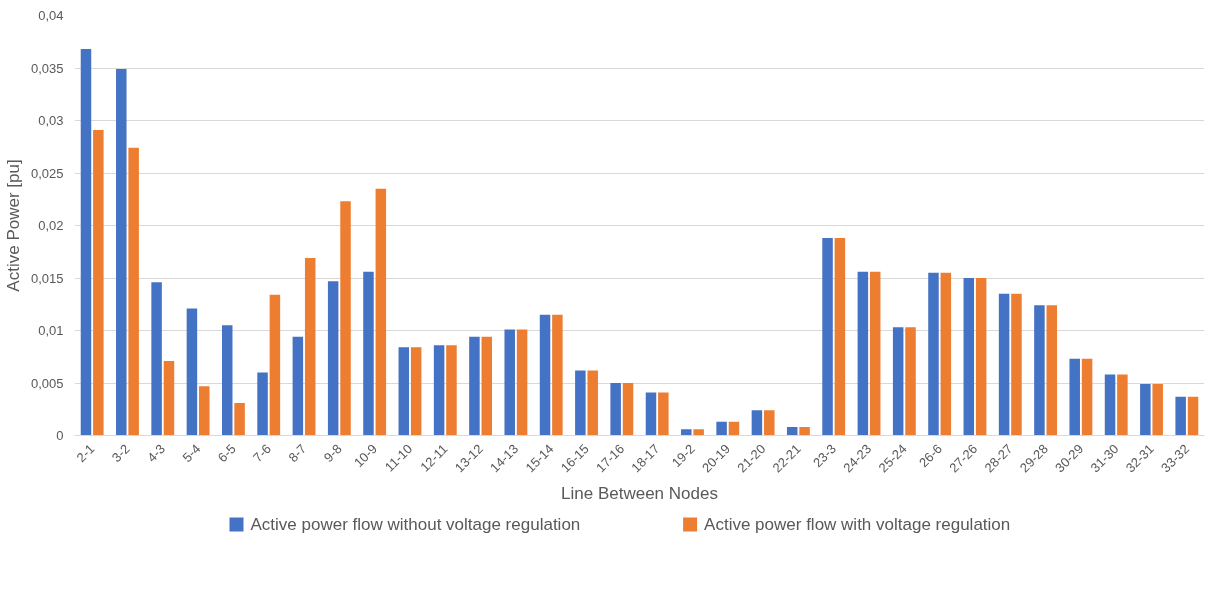 Image resolution: width=1223 pixels, height=615 pixels. What do you see at coordinates (47, 173) in the screenshot?
I see `y-tick-label: 0,025` at bounding box center [47, 173].